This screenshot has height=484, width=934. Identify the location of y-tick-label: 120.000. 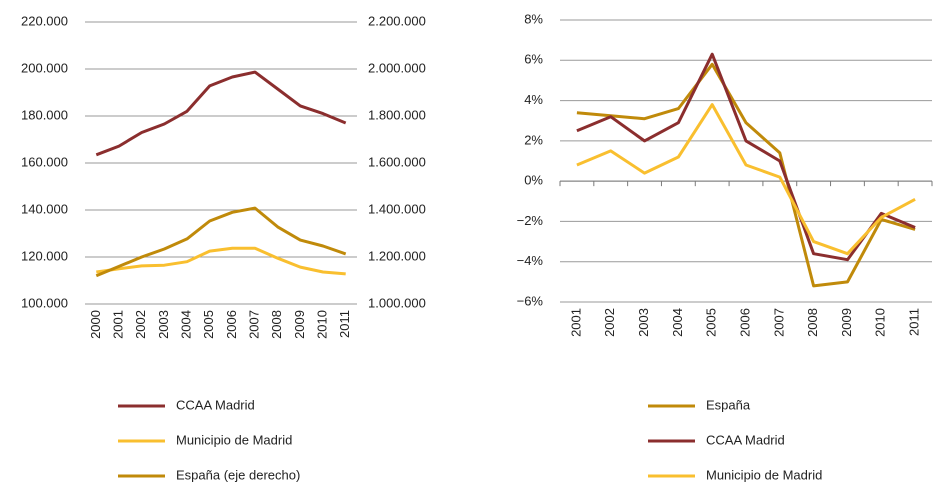
(44, 255).